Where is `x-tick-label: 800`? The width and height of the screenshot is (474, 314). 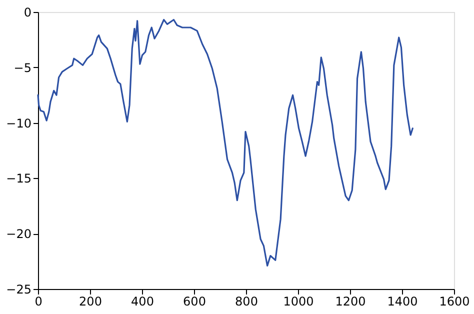 x-tick-label: 800 is located at coordinates (246, 301).